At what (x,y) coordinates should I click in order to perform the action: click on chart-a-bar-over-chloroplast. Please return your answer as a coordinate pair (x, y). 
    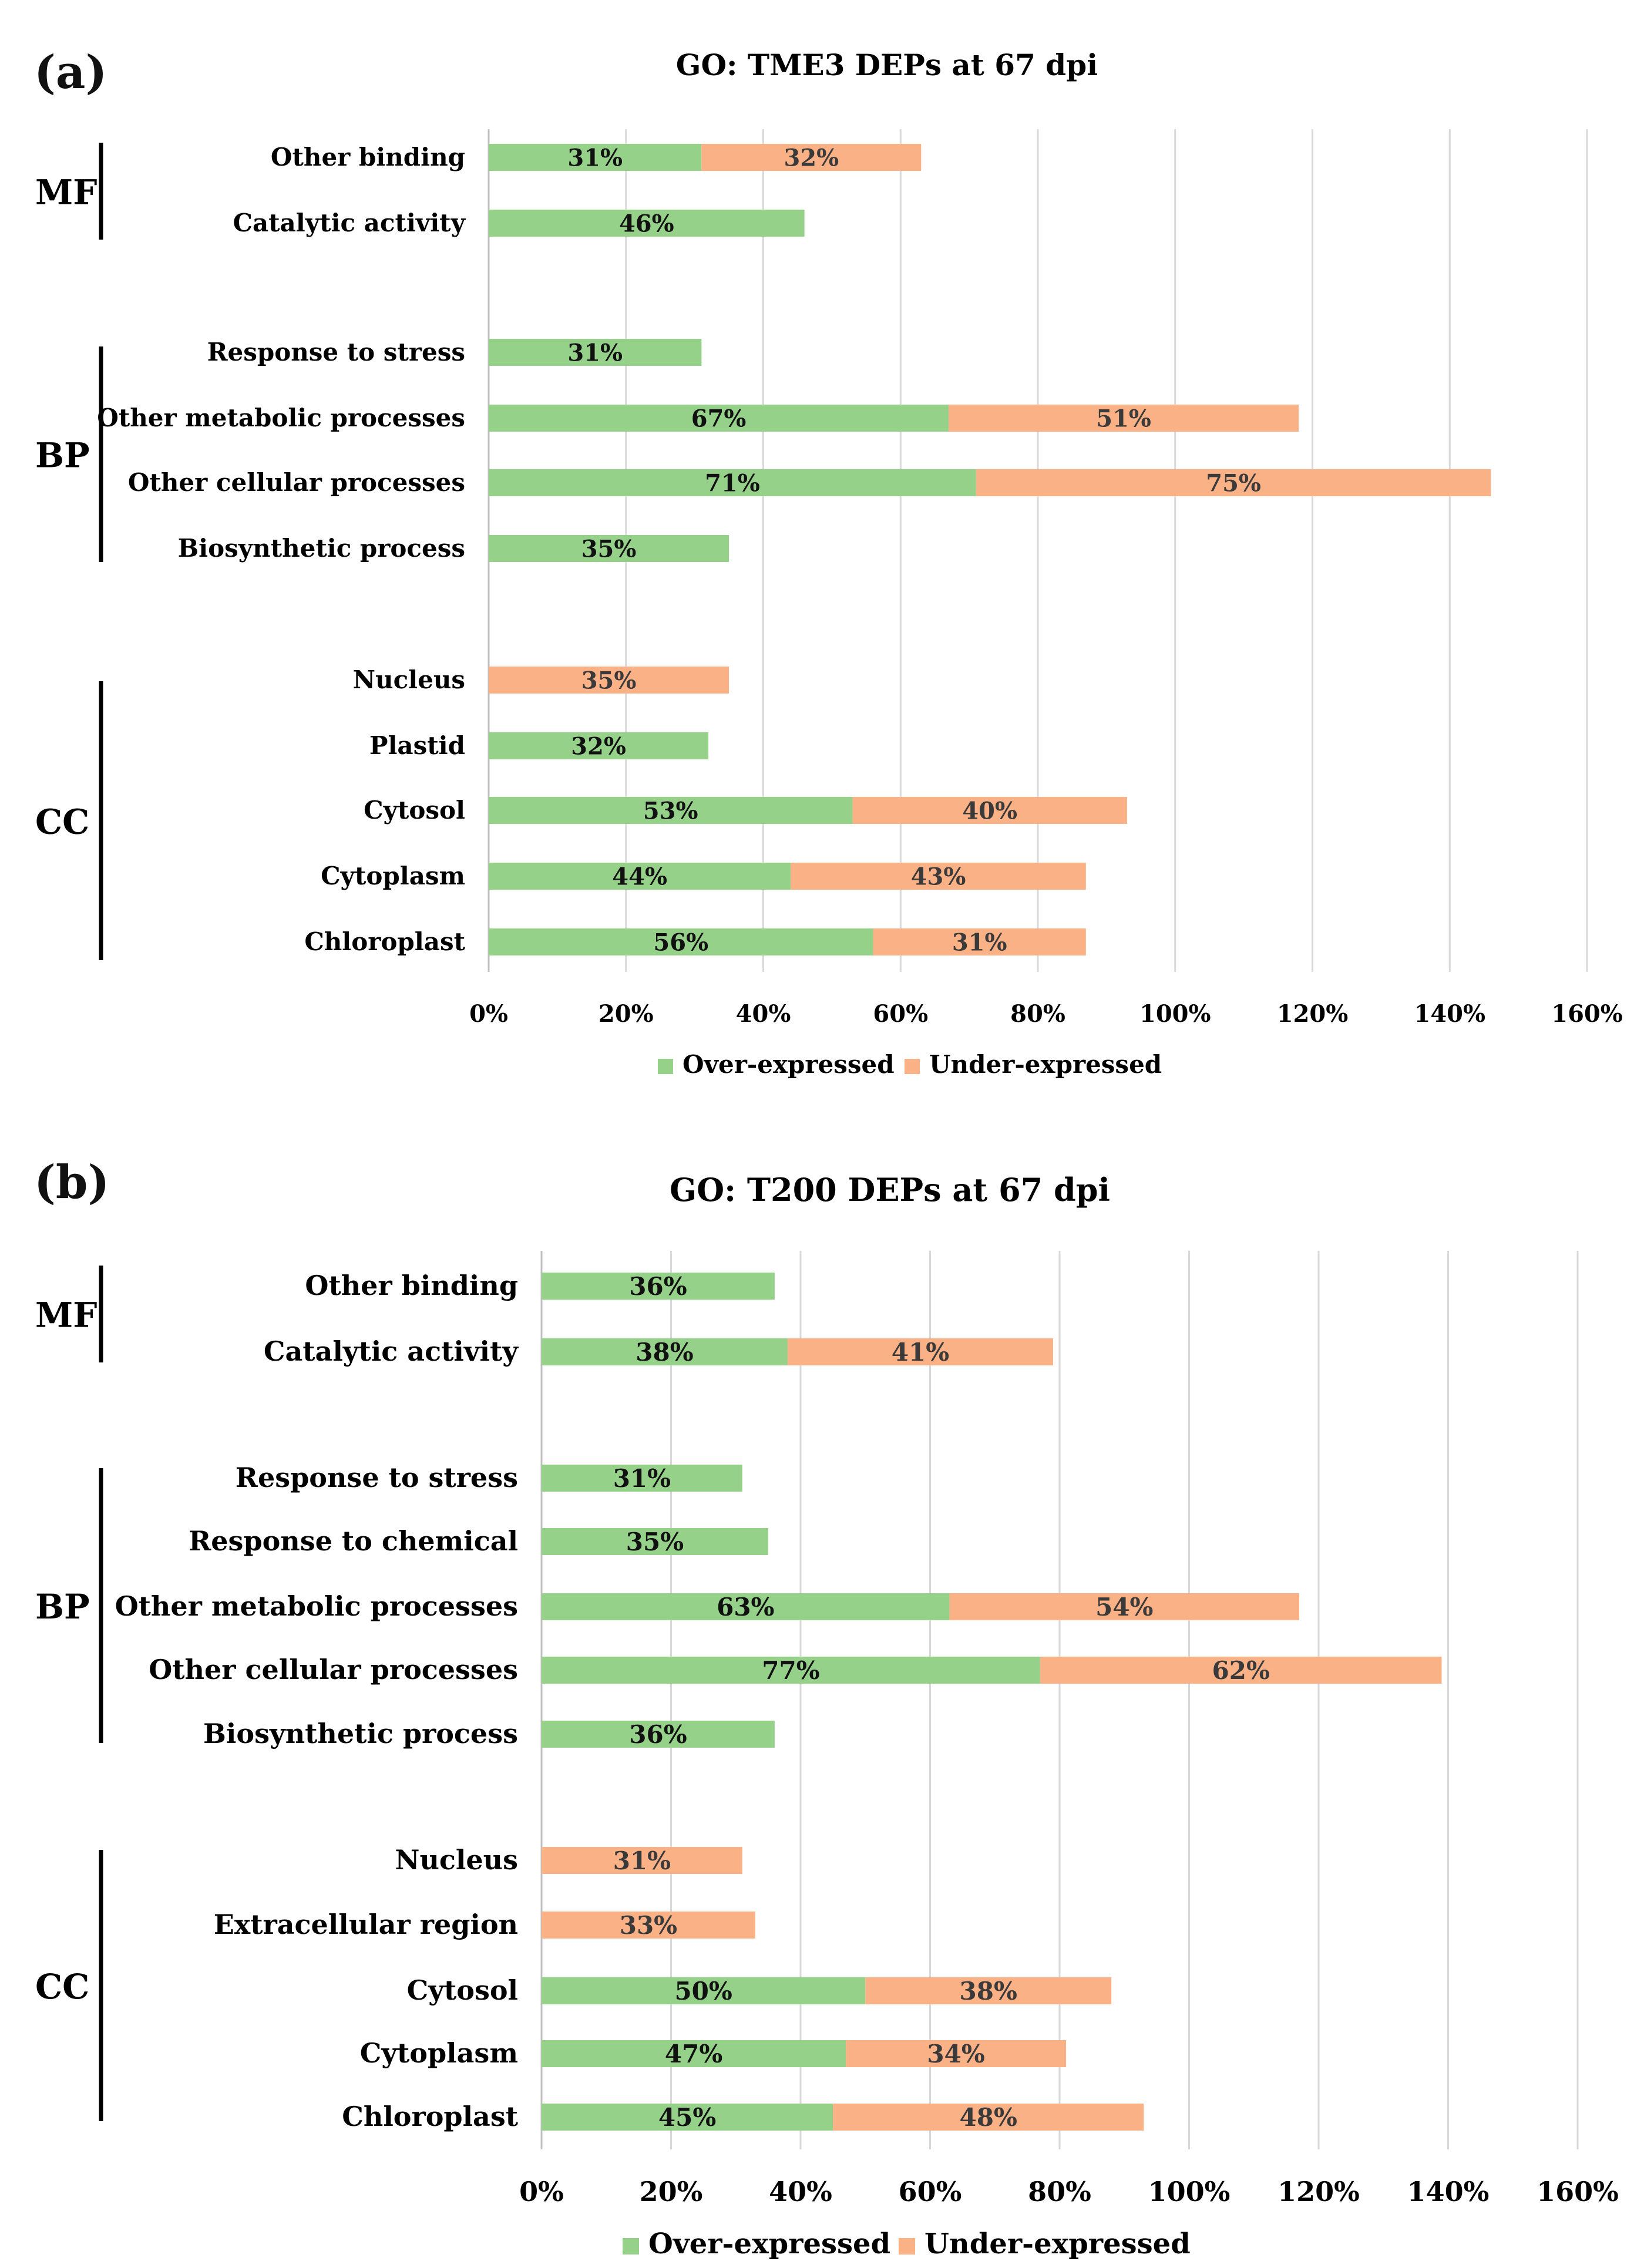
    Looking at the image, I should click on (681, 941).